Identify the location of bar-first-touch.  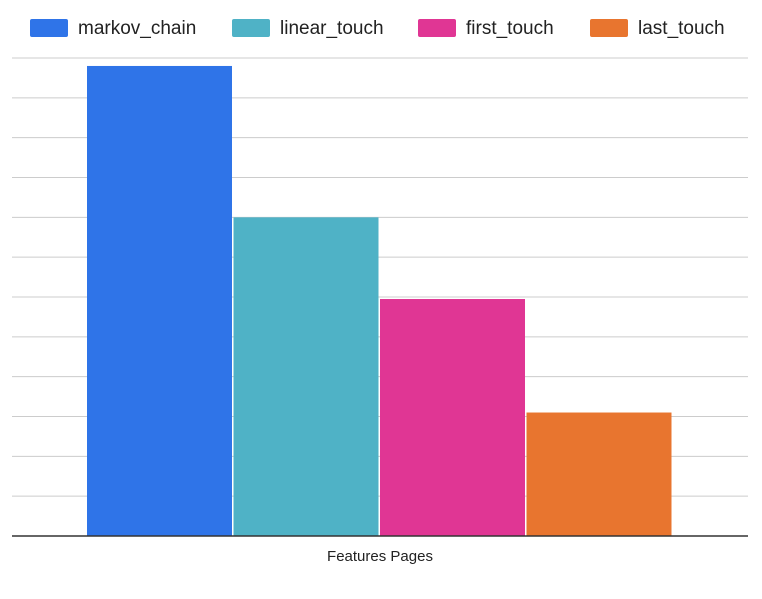
(452, 417).